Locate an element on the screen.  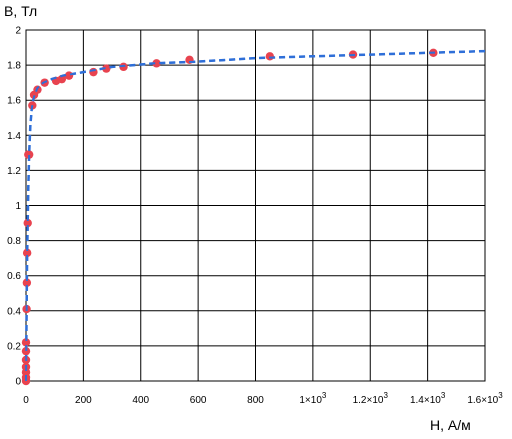
y-tick-label: 1 is located at coordinates (18, 206).